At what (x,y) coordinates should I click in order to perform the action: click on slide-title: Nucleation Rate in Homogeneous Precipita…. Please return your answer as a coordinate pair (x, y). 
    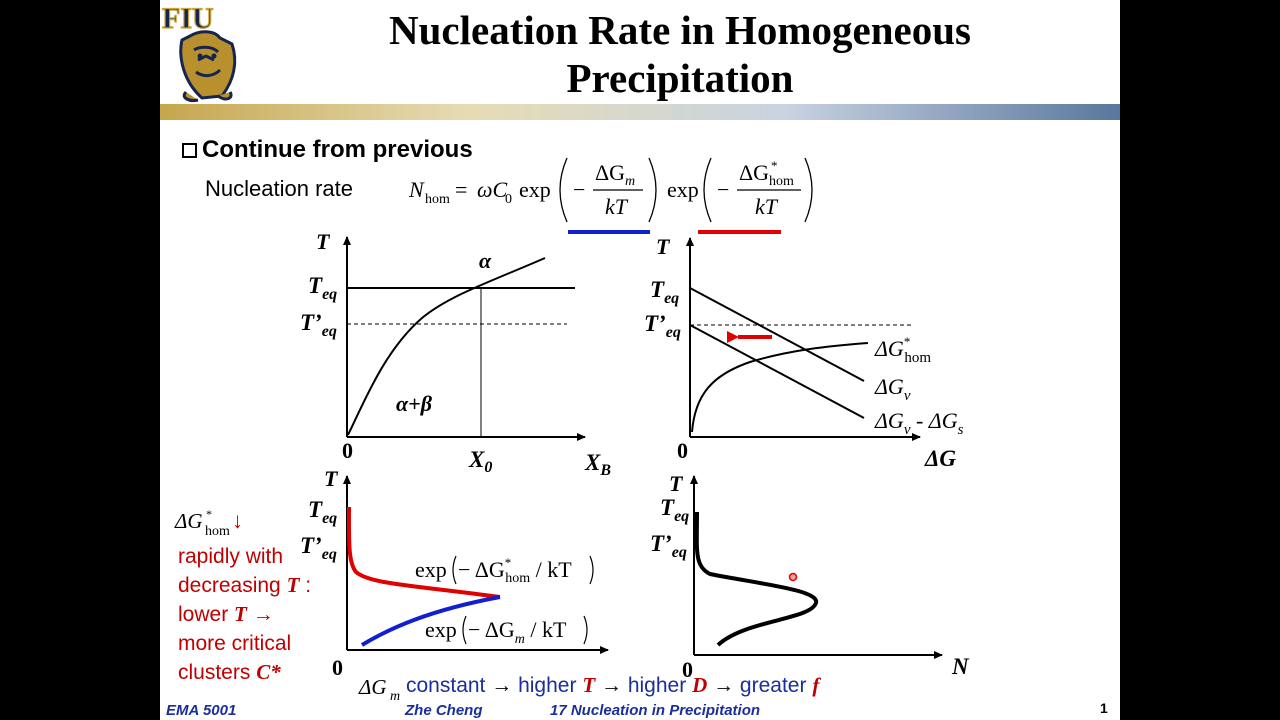
    Looking at the image, I should click on (680, 54).